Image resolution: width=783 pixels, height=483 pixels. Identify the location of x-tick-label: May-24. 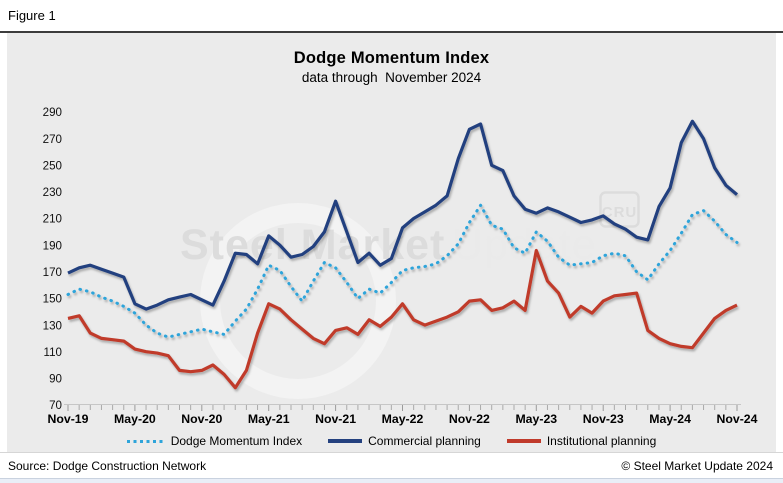
(670, 419).